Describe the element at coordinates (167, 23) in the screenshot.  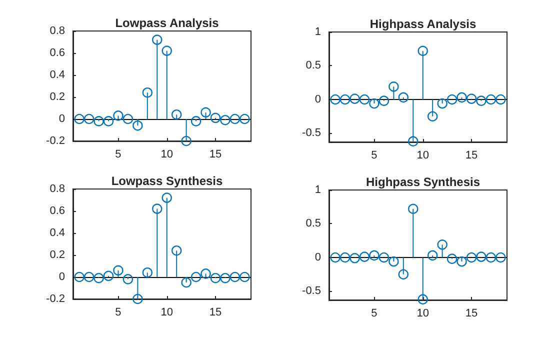
I see `chart-title: Lowpass Analysis` at that location.